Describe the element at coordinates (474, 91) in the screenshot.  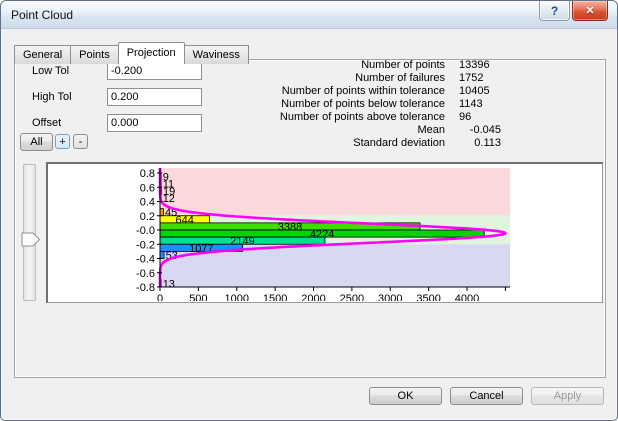
I see `stat-value: 10405` at that location.